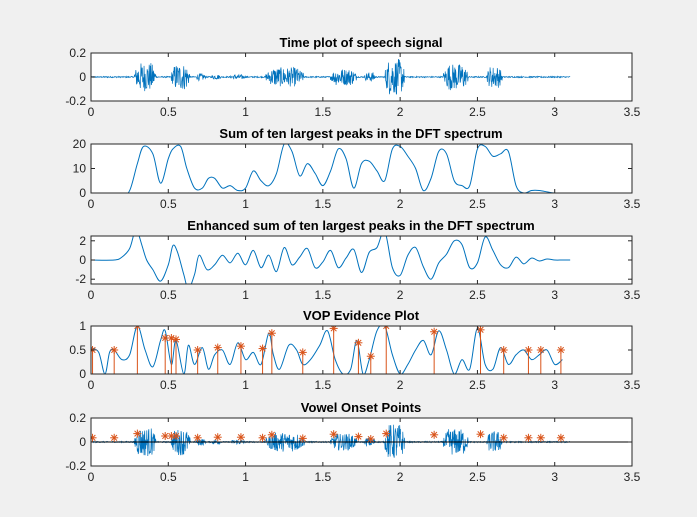  What do you see at coordinates (331, 168) in the screenshot?
I see `series-line` at bounding box center [331, 168].